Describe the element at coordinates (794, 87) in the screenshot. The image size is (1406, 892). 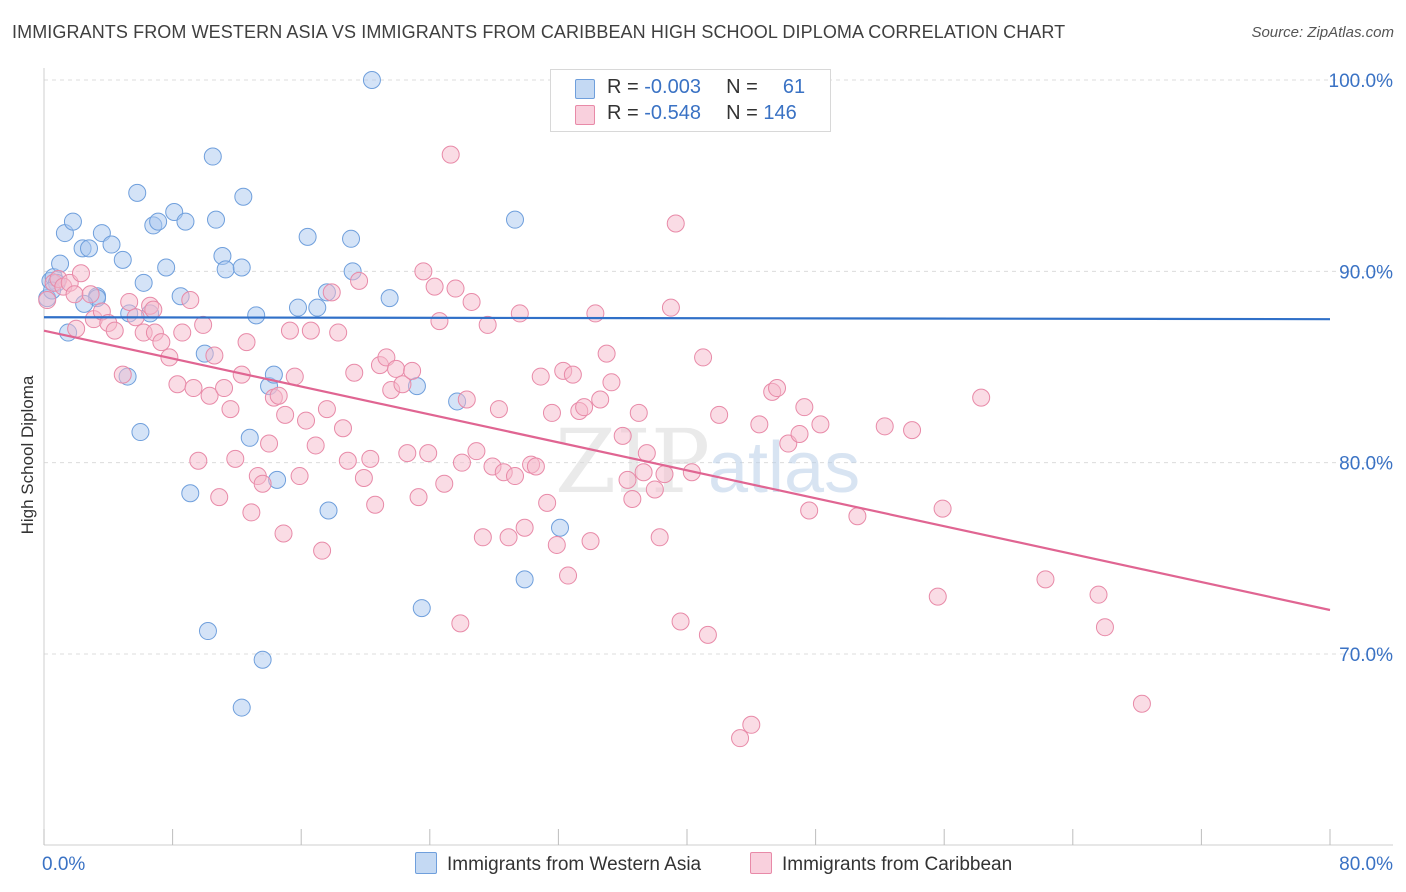
I see `legend-n-value: 61` at that location.